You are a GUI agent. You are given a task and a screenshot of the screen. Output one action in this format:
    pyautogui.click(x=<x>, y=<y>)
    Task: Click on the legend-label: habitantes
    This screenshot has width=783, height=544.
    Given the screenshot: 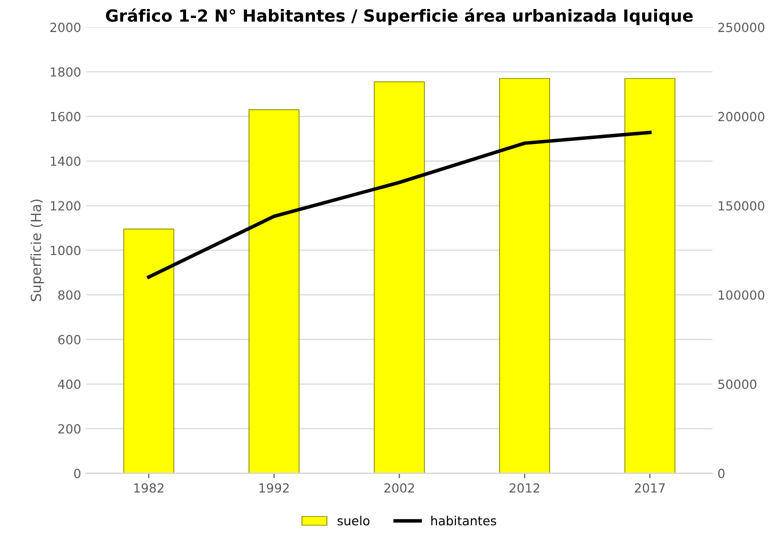 What is the action you would take?
    pyautogui.click(x=463, y=521)
    